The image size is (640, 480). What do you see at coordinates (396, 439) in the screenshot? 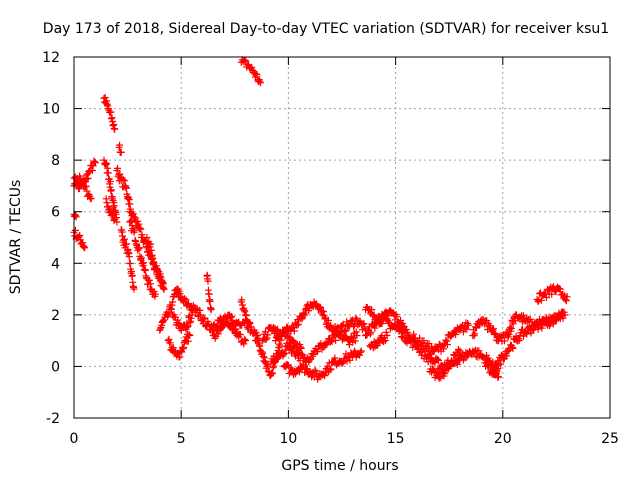
I see `x-tick-label: 15` at bounding box center [396, 439].